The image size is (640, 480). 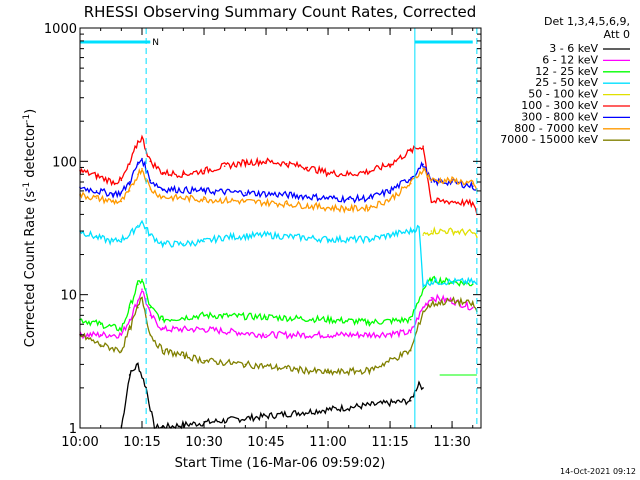 I want to click on y-axis-label-exp-2: -1, so click(x=27, y=118).